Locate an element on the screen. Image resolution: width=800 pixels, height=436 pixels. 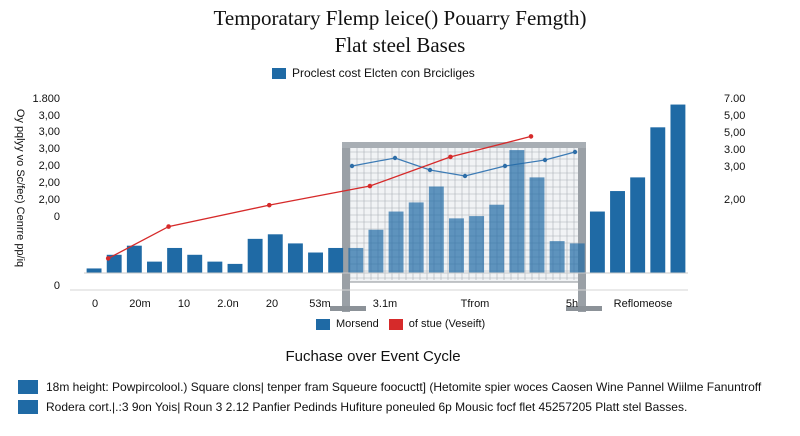
legend-swatch-line is located at coordinates (395, 324).